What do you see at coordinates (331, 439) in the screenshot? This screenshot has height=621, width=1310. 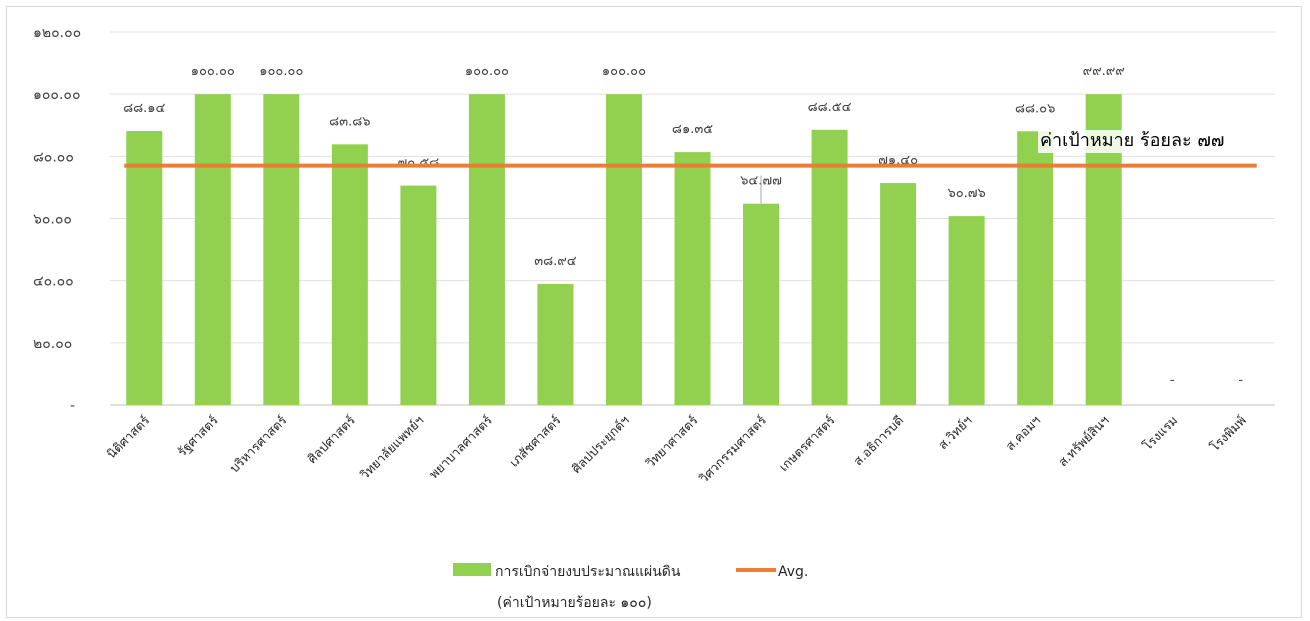 I see `x-tick-label: ศิลปศาสตร์` at bounding box center [331, 439].